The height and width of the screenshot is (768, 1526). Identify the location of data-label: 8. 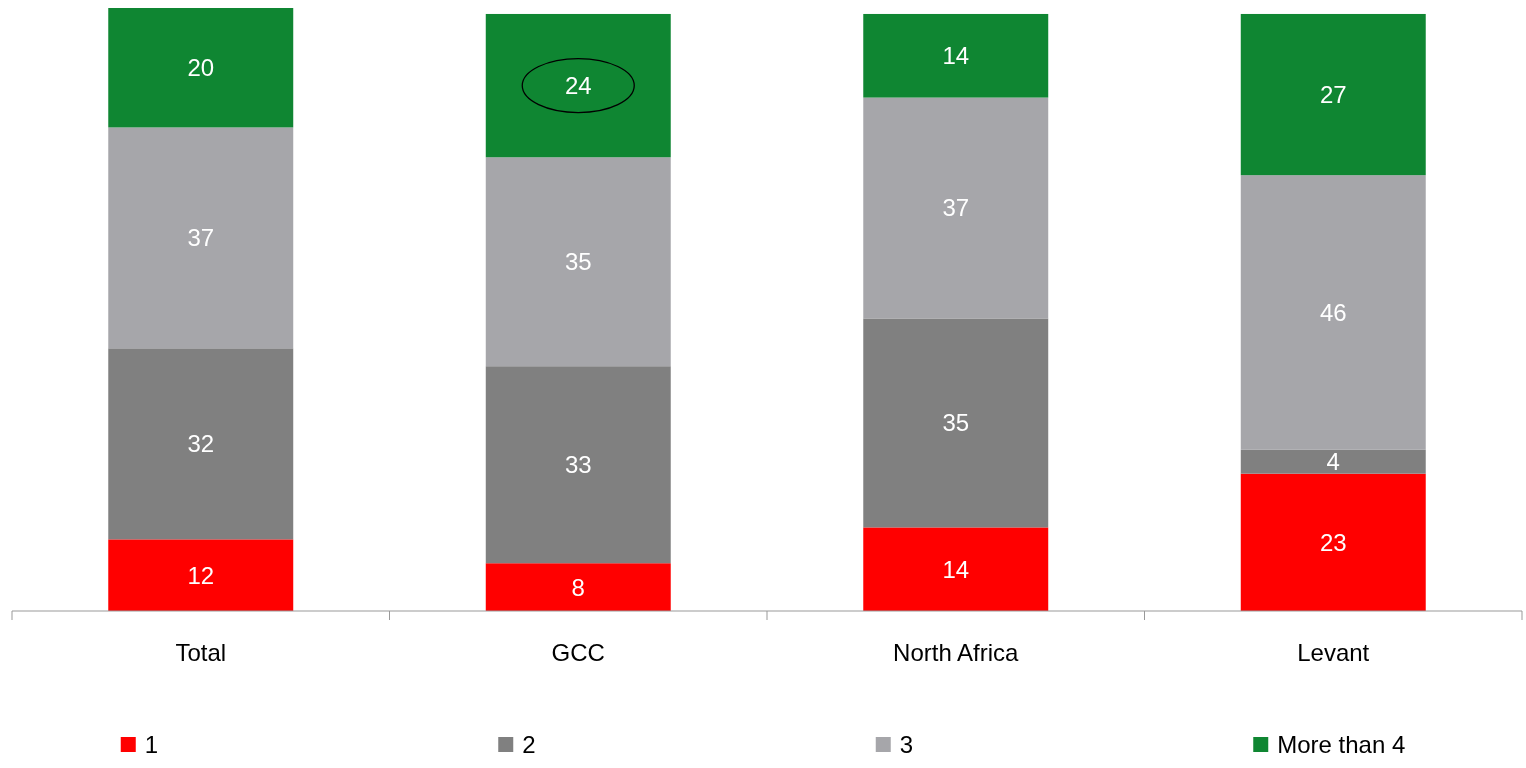
(578, 587).